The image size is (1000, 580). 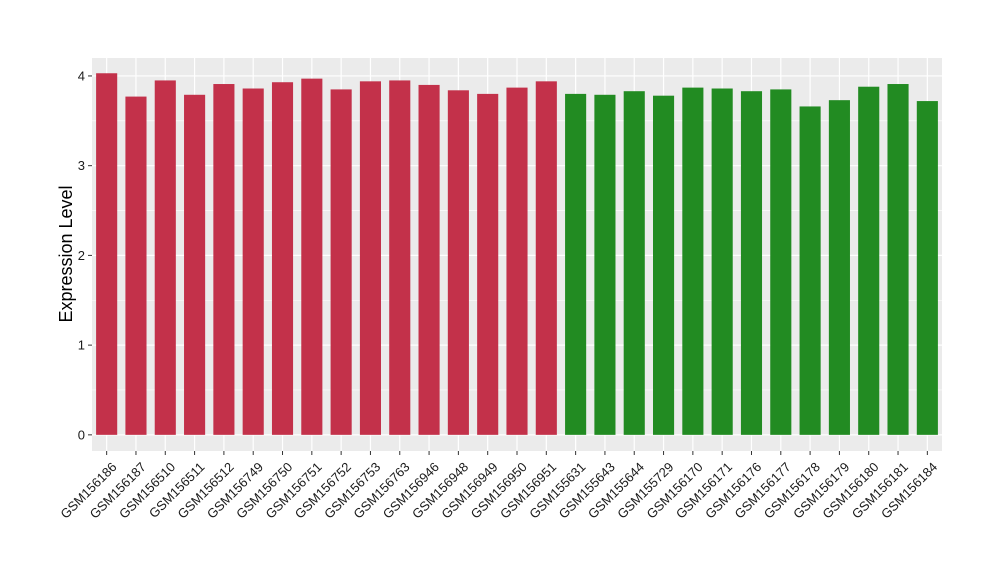 I want to click on bar-GSM156181, so click(x=898, y=259).